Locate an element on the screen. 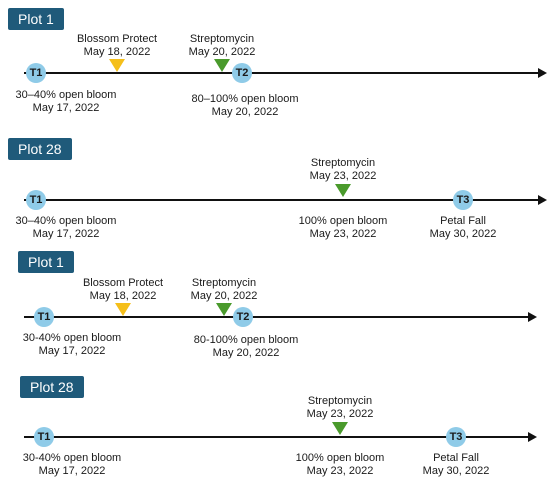  marker-description: 80-100% open bloom is located at coordinates (246, 340).